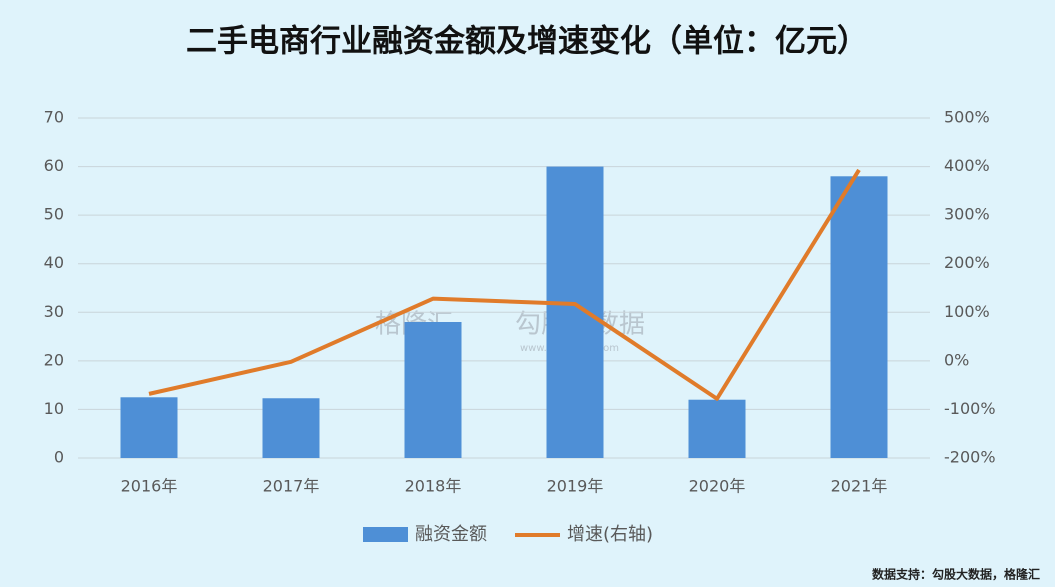  What do you see at coordinates (54, 359) in the screenshot?
I see `y-tick-label: 20` at bounding box center [54, 359].